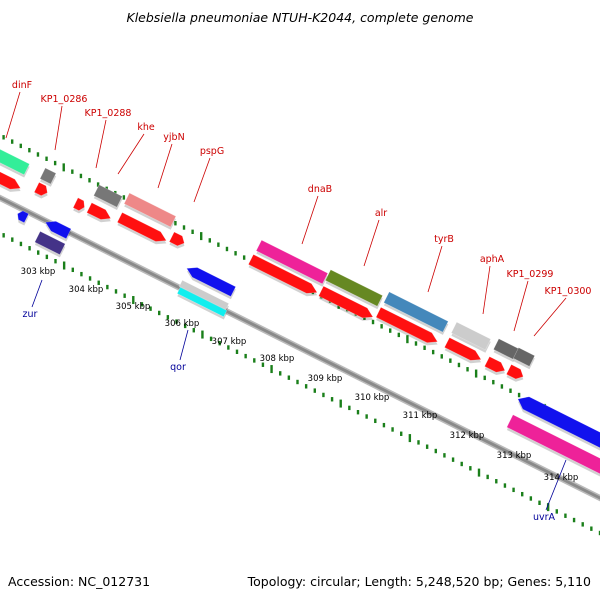  Describe the element at coordinates (173, 137) in the screenshot. I see `gene-label-yjbn: yjbN` at that location.